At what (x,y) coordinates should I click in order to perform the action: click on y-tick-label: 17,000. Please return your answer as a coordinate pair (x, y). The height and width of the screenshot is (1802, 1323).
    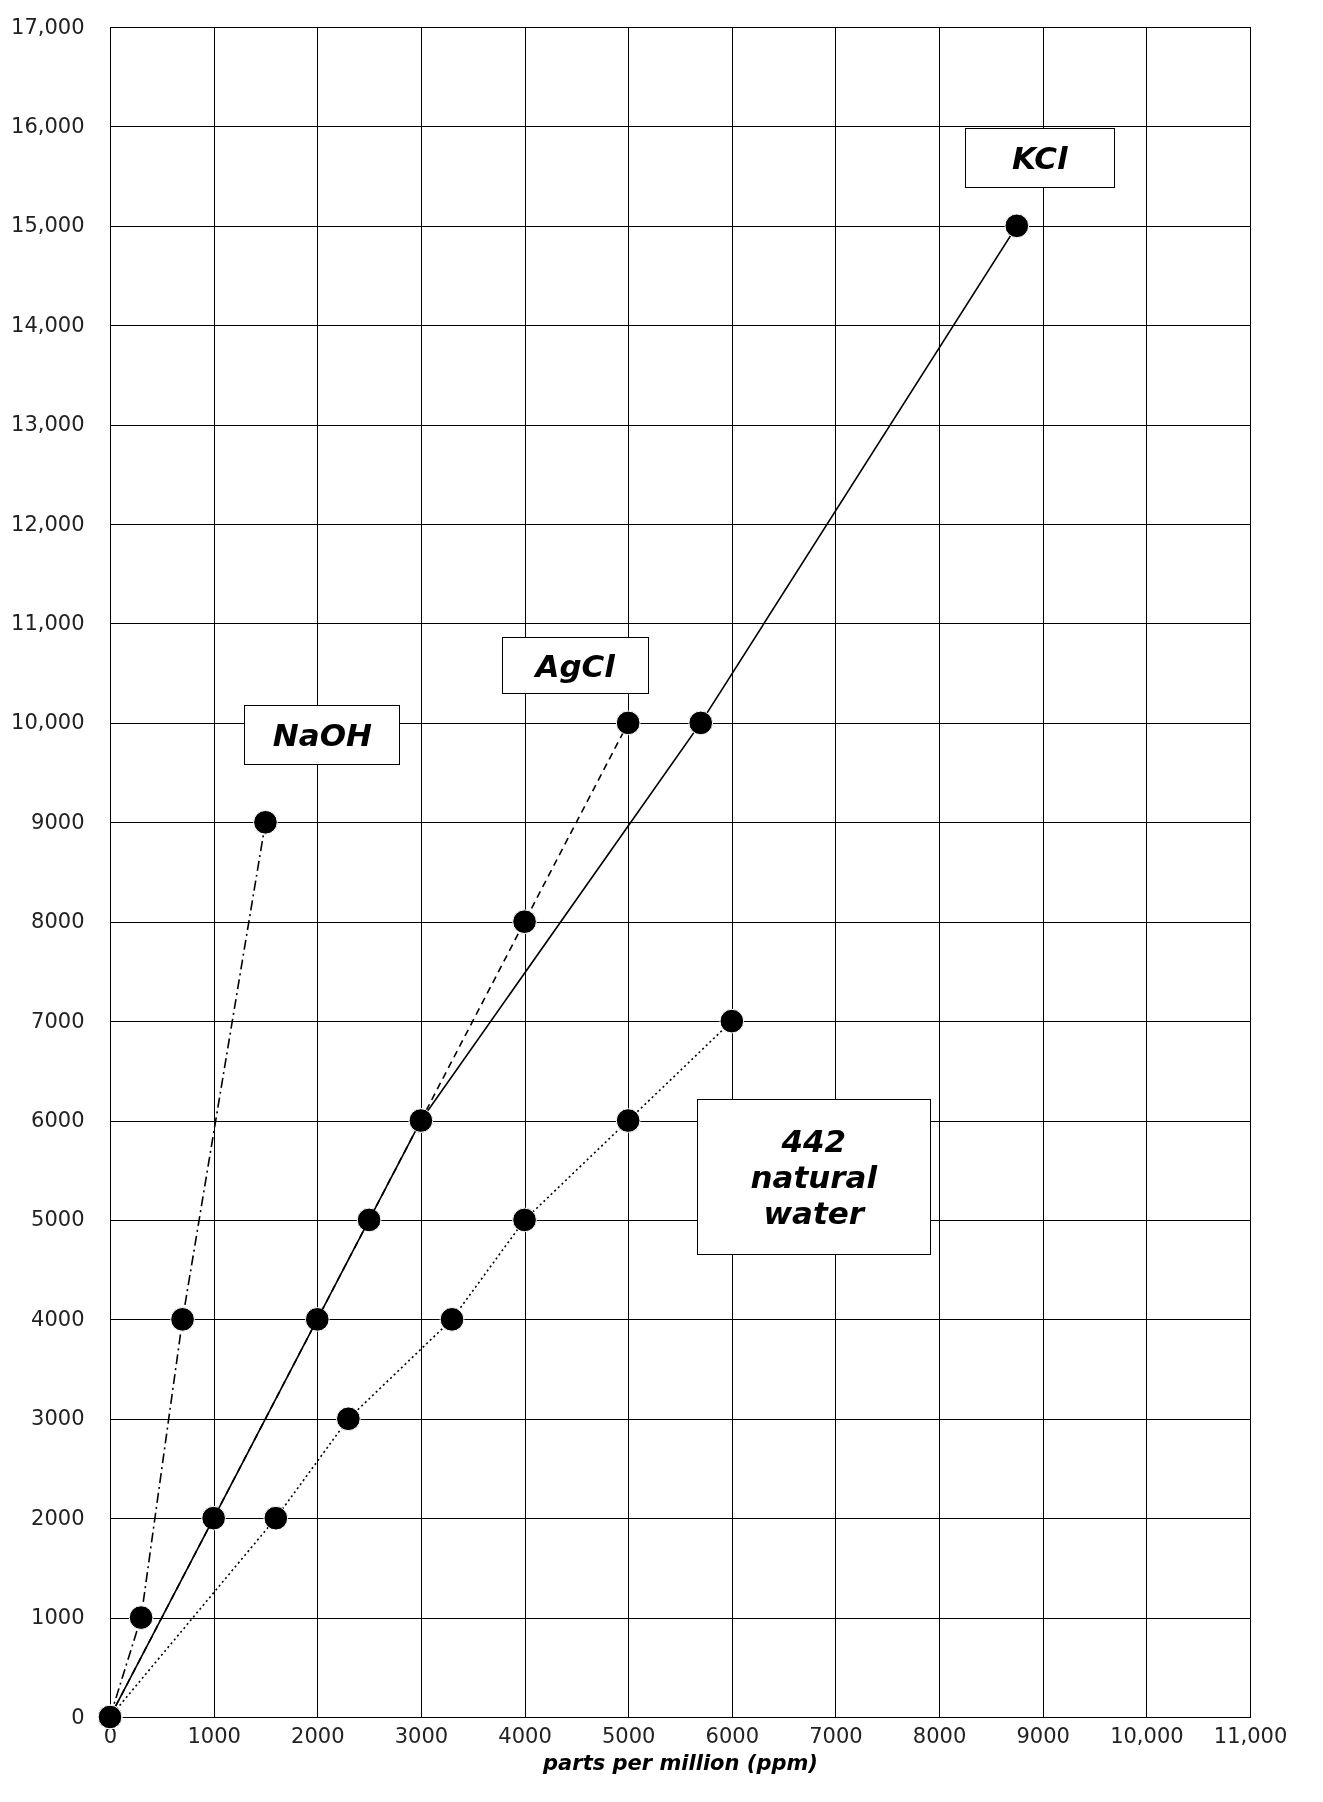
    Looking at the image, I should click on (48, 26).